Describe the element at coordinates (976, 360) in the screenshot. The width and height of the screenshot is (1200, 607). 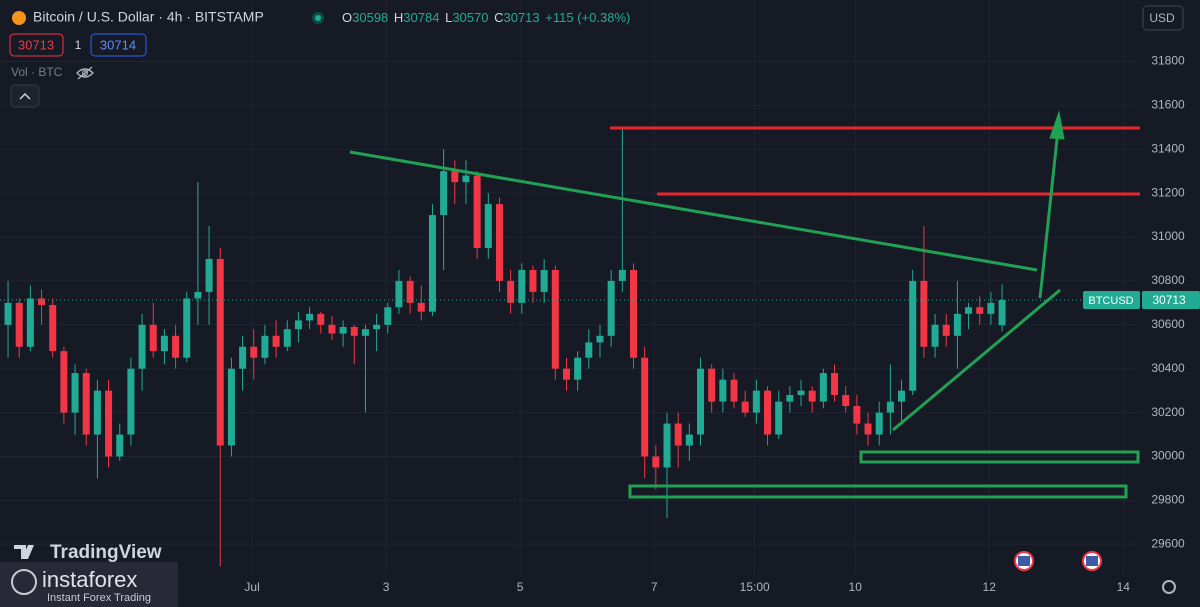
I see `support-trend` at that location.